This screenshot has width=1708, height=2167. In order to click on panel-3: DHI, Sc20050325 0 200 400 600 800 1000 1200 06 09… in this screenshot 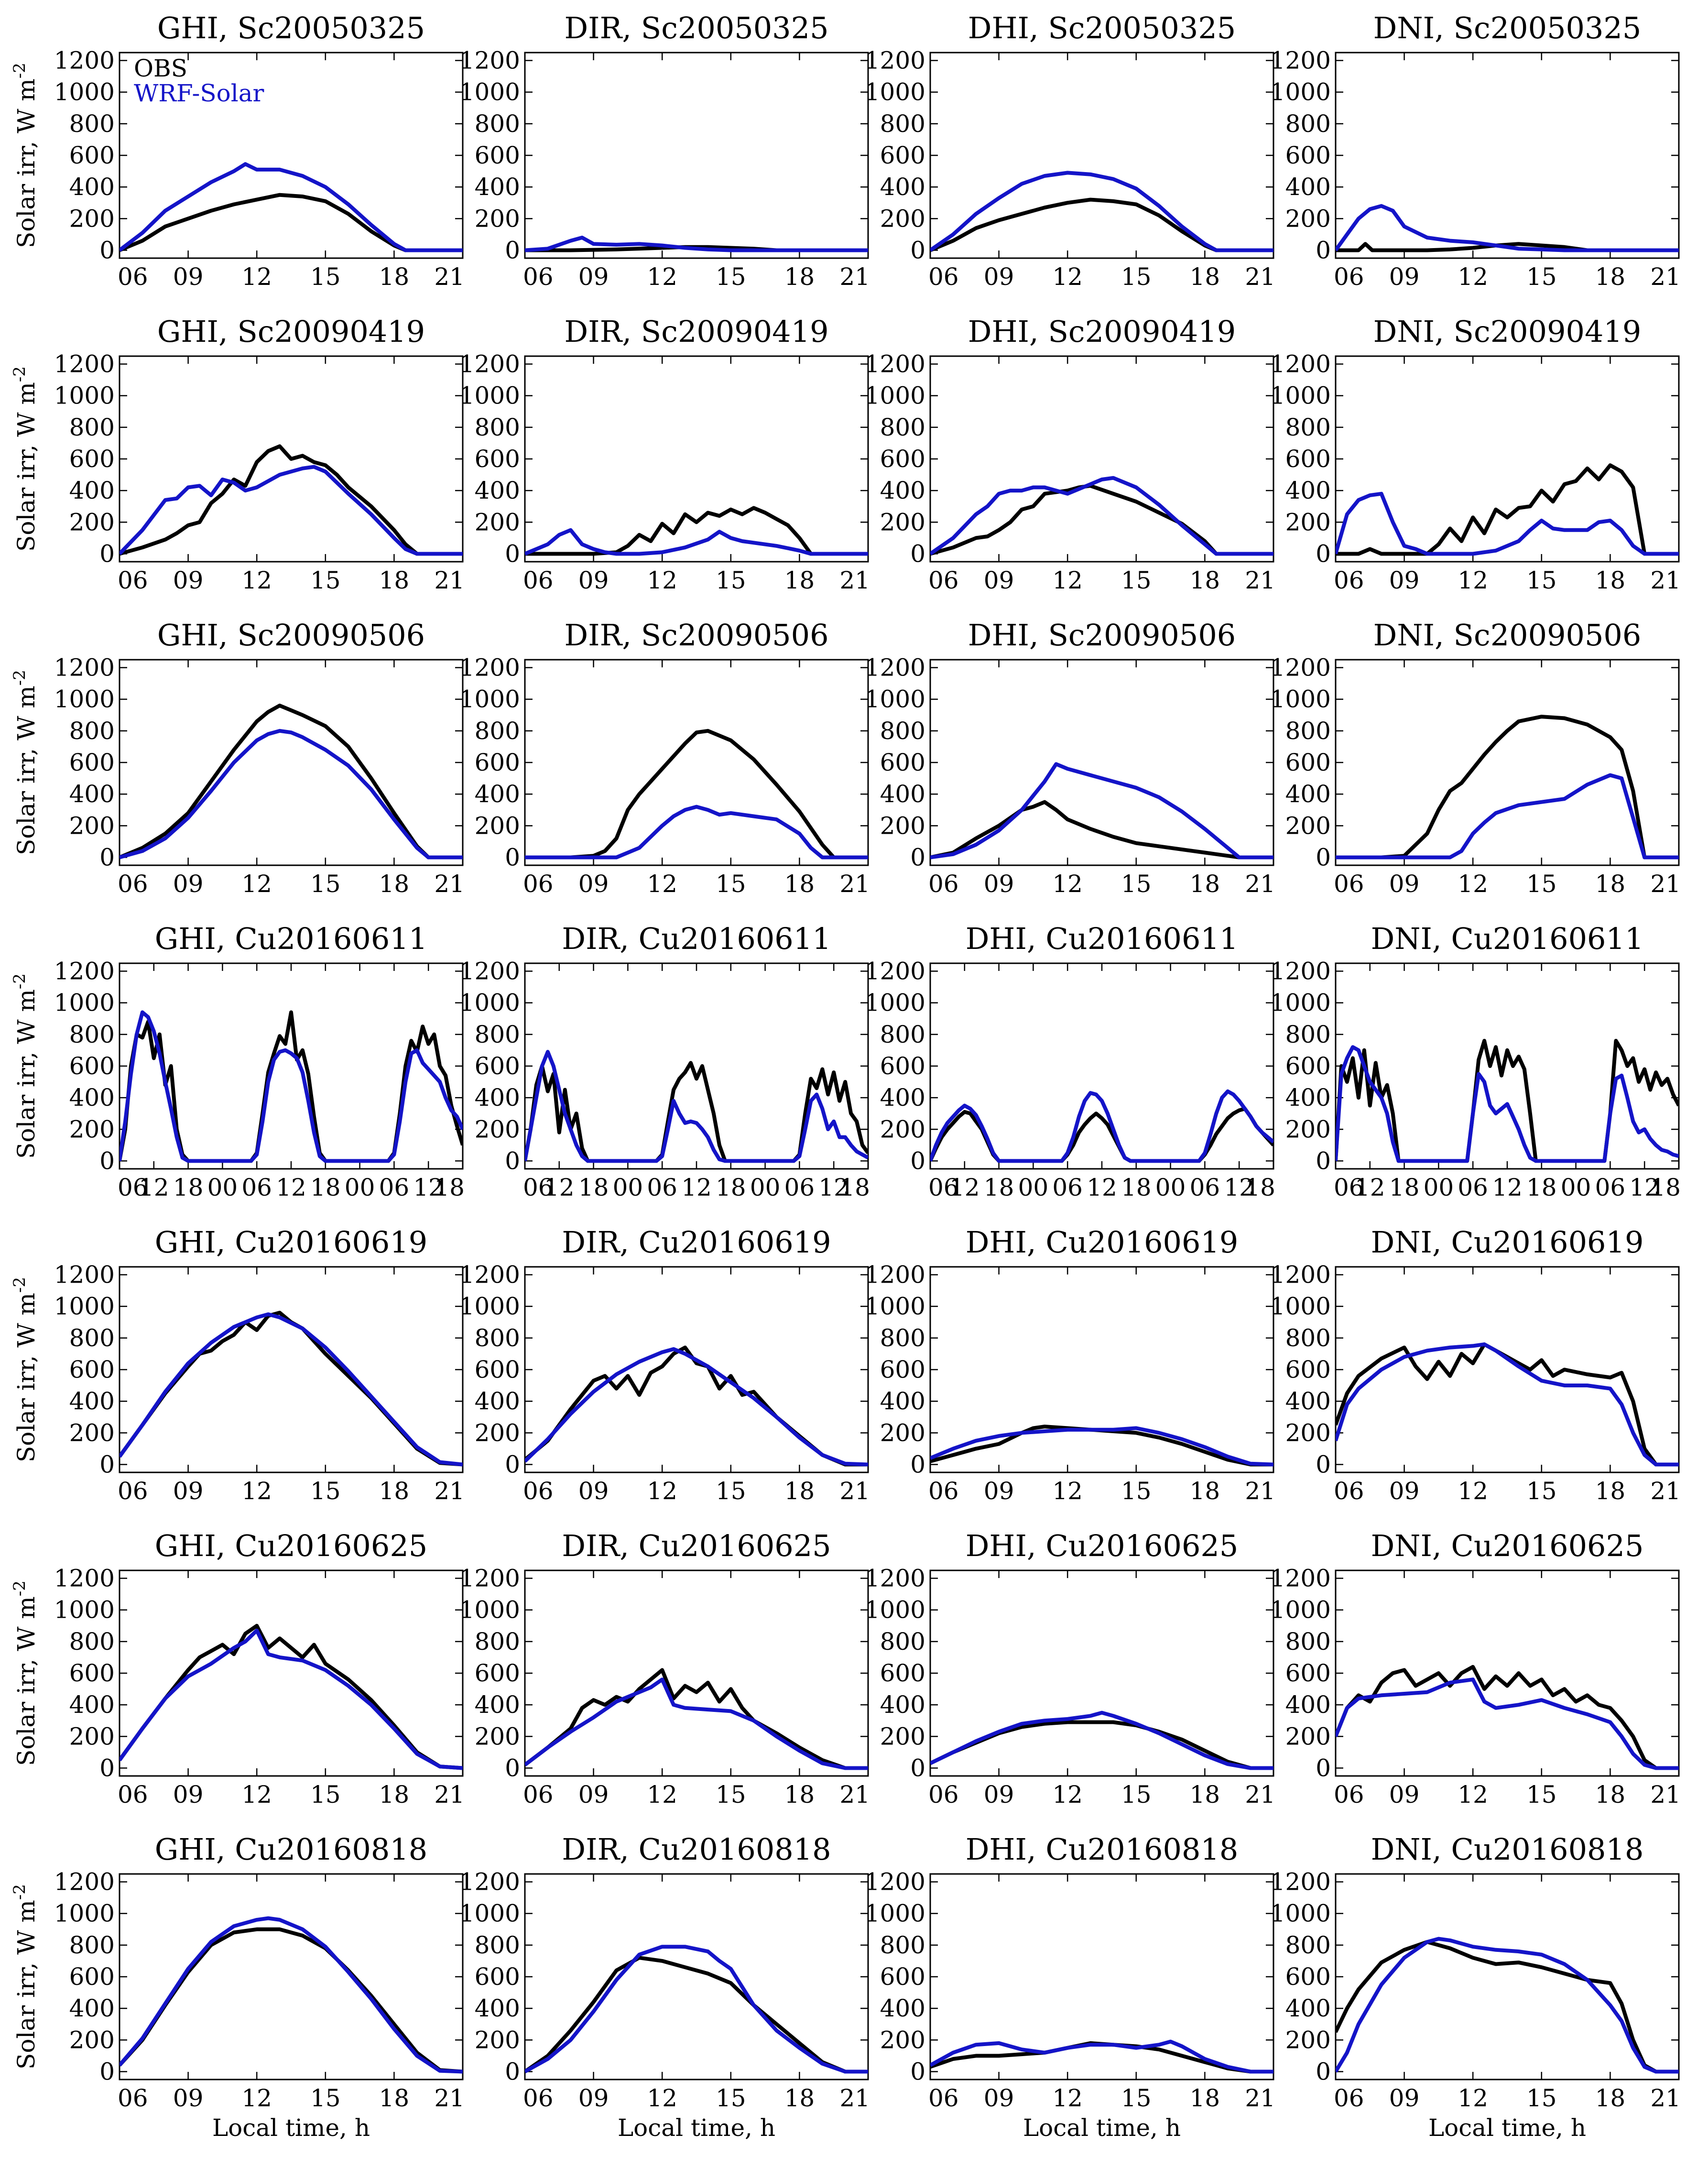, I will do `click(1070, 151)`.